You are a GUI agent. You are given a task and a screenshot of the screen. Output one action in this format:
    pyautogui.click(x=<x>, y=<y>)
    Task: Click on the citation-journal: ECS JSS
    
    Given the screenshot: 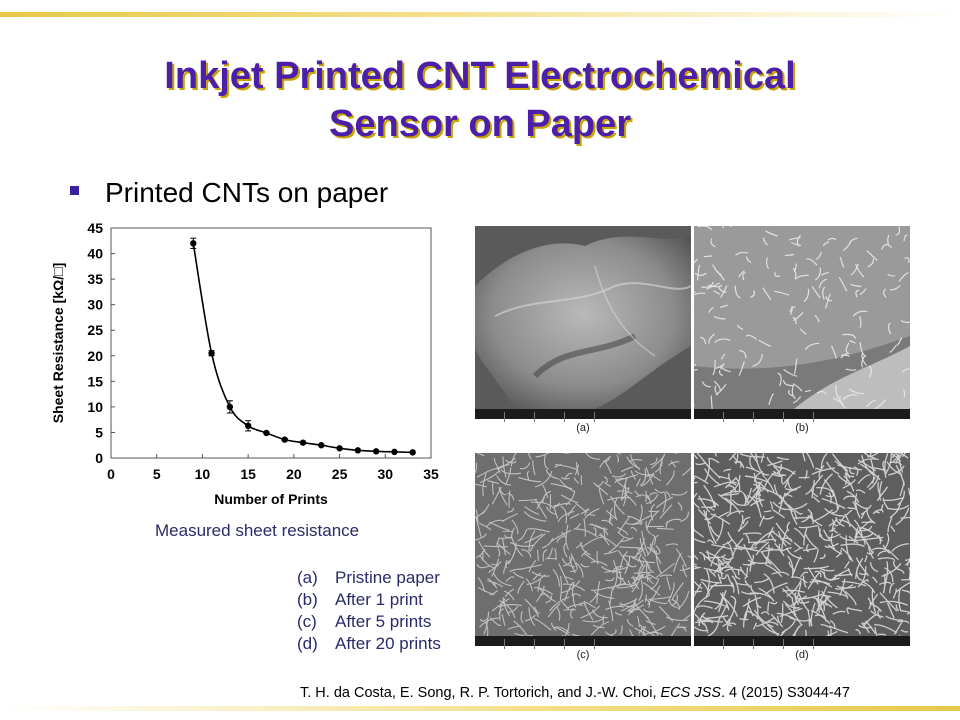 What is the action you would take?
    pyautogui.click(x=690, y=693)
    